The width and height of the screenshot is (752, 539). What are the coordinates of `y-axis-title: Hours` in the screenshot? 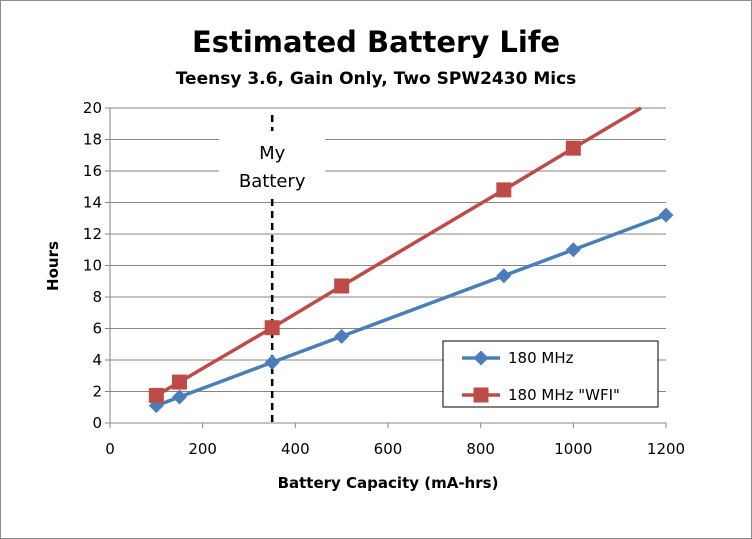 It's located at (53, 266).